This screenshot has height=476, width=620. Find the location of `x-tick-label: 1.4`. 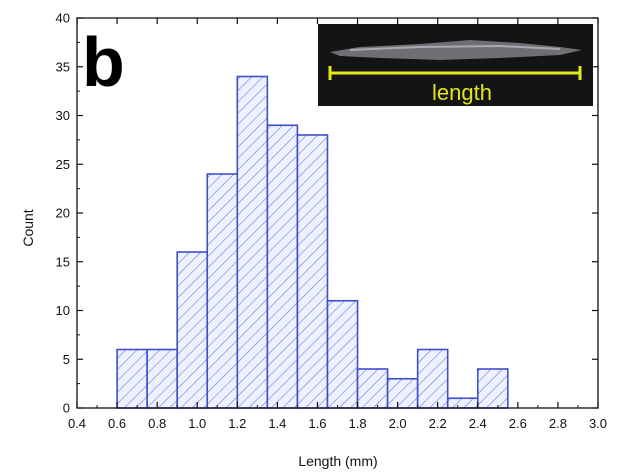

x-tick-label: 1.4 is located at coordinates (277, 423).